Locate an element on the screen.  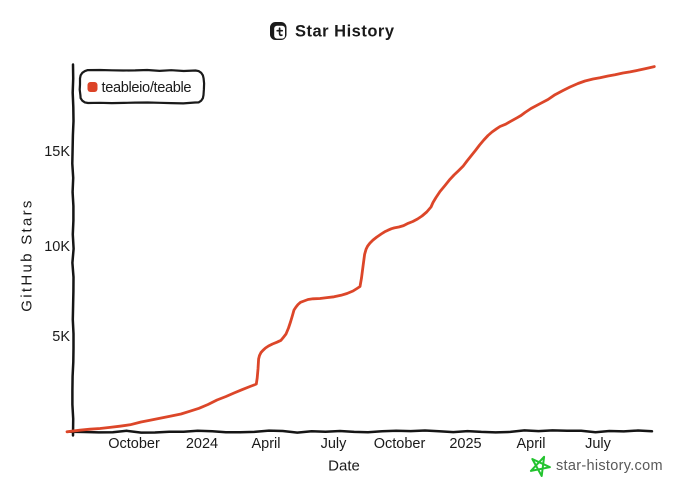
svg-text: 10K is located at coordinates (57, 247).